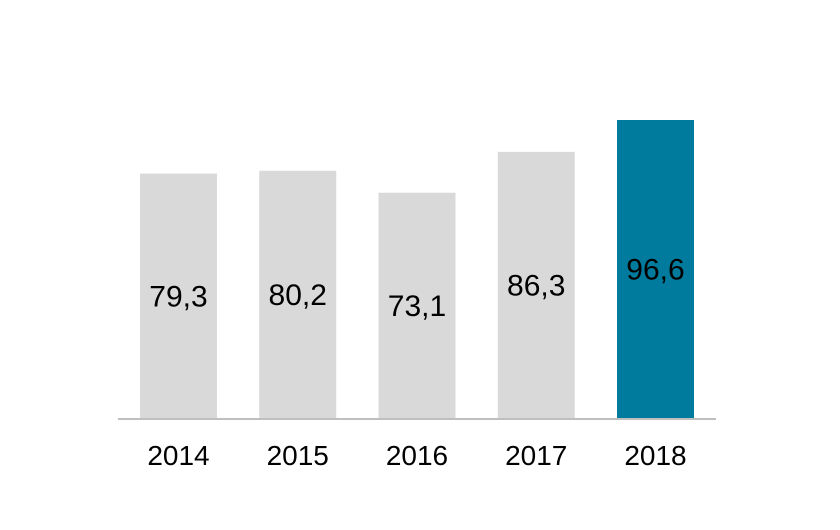 The width and height of the screenshot is (840, 530). I want to click on value-label-2018: 96,6, so click(655, 270).